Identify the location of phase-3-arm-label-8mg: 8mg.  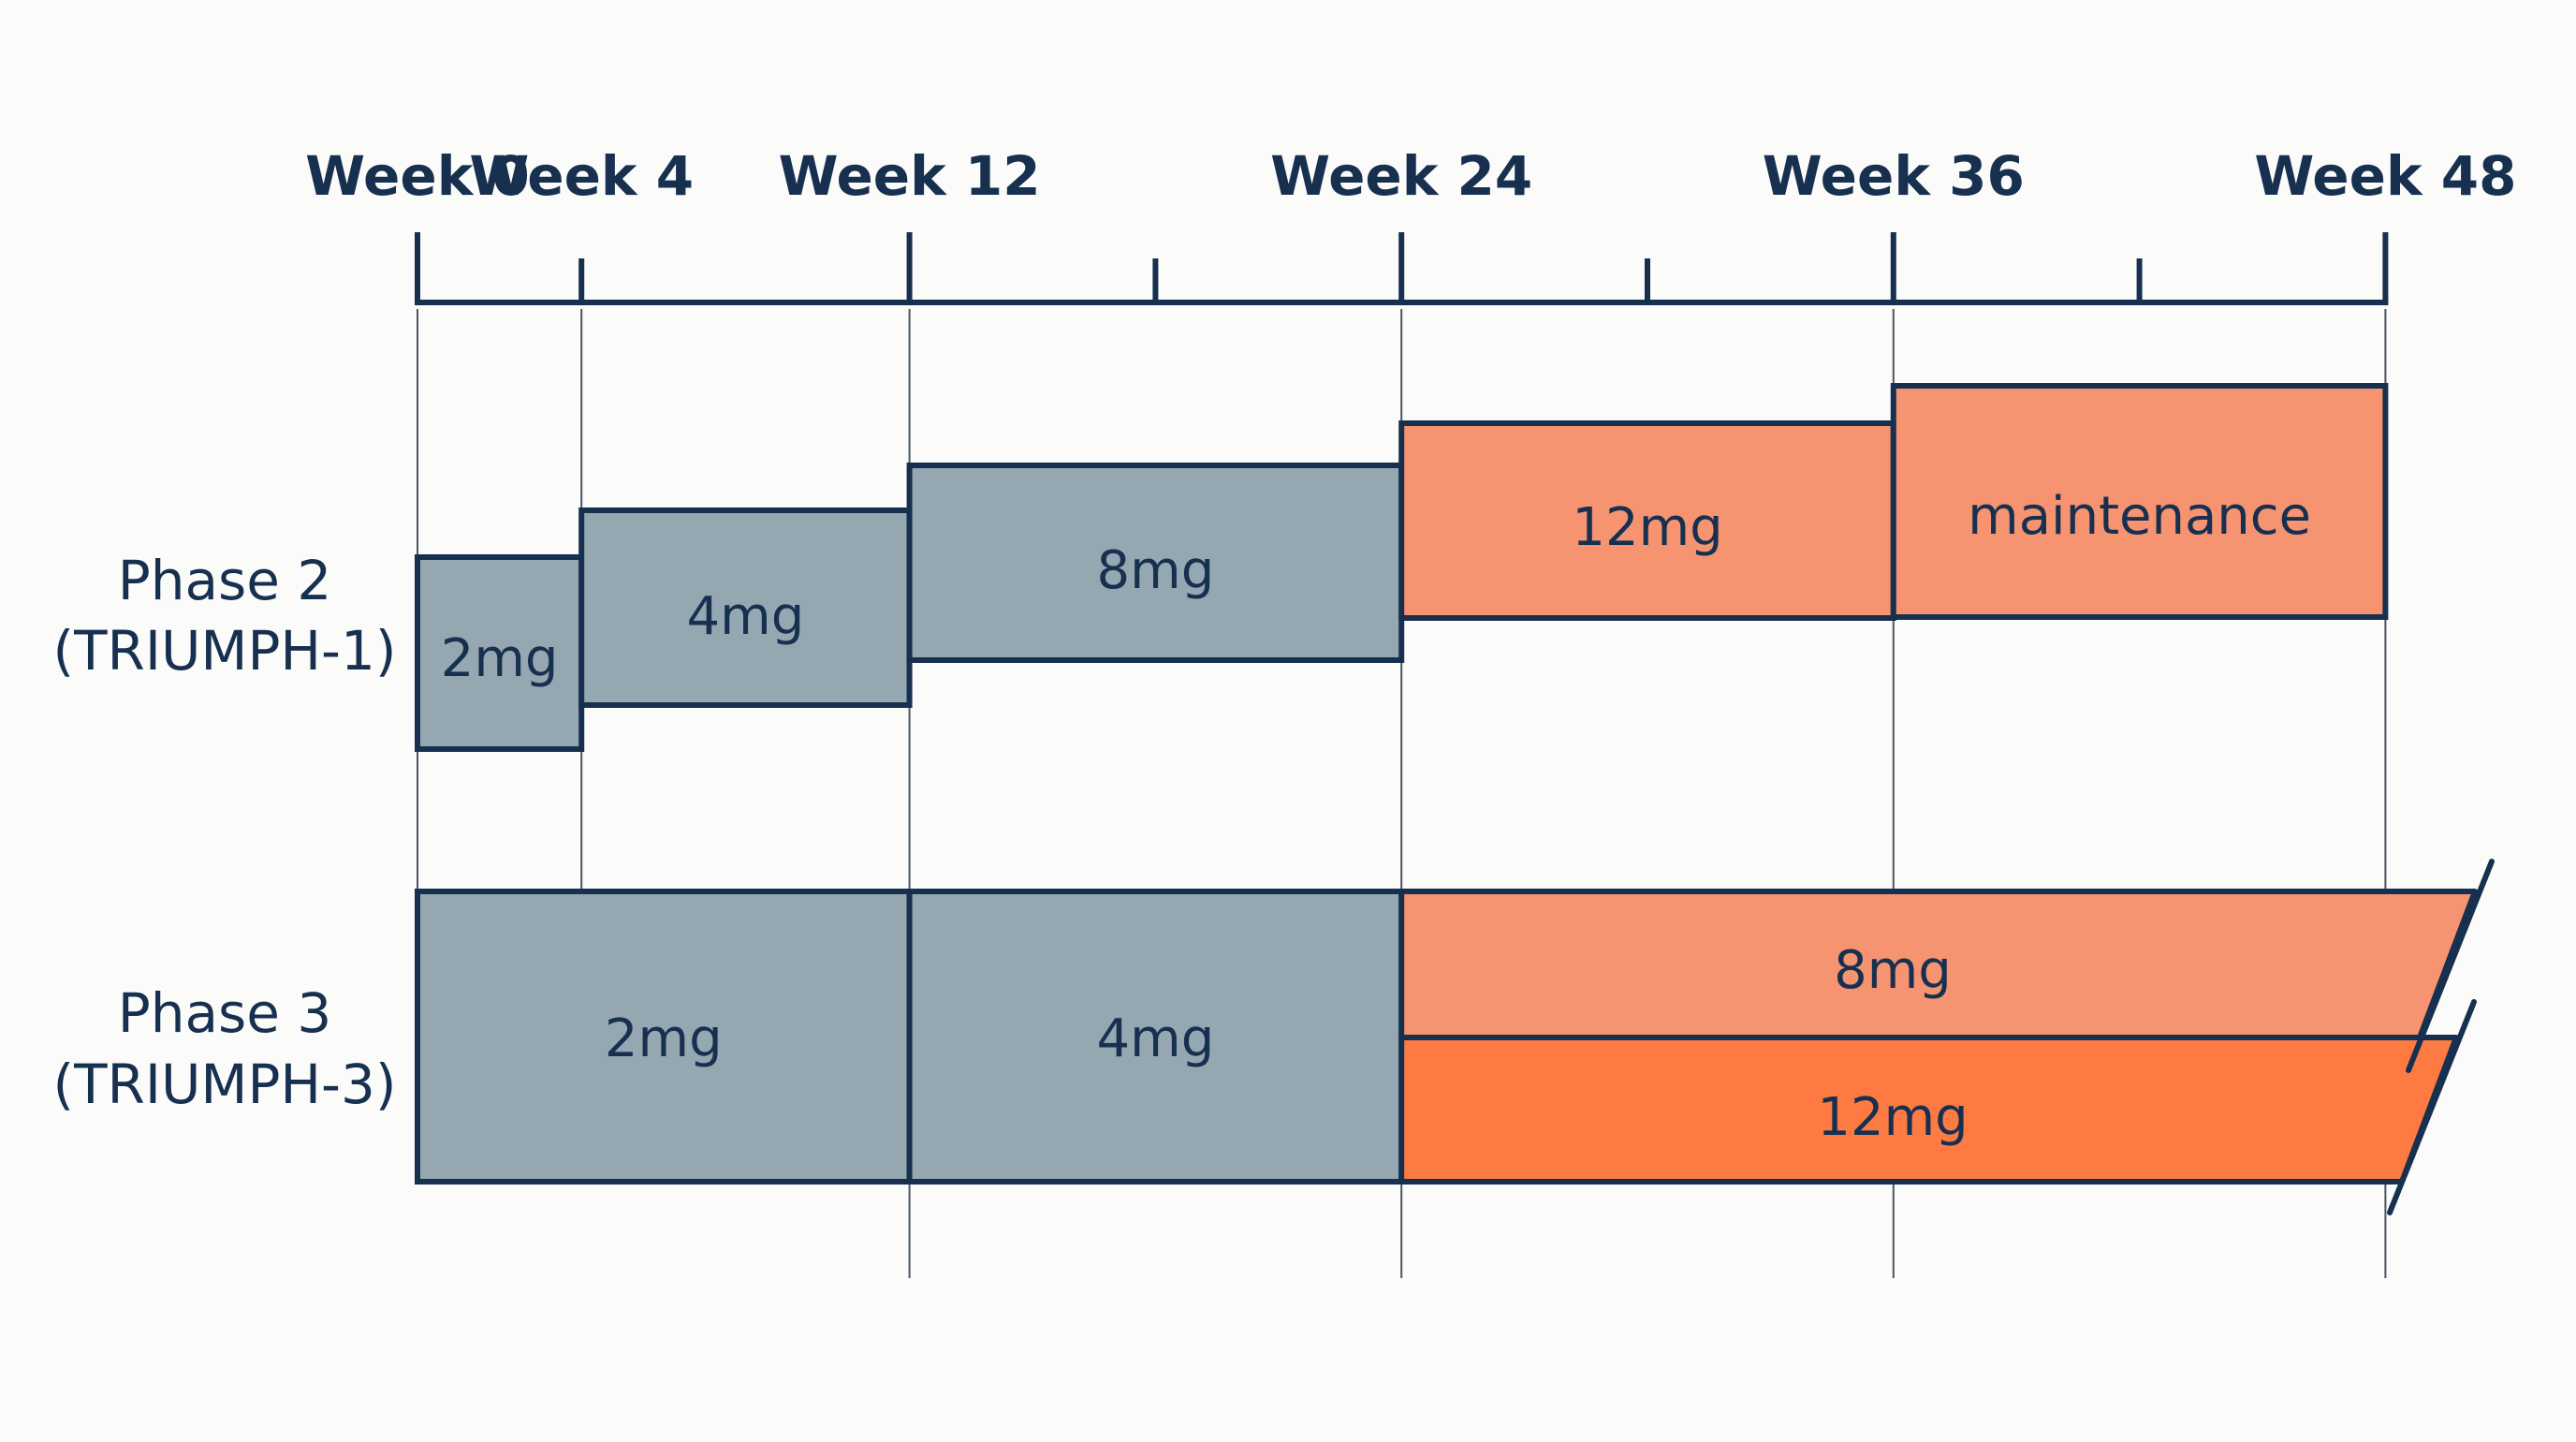
(1893, 970).